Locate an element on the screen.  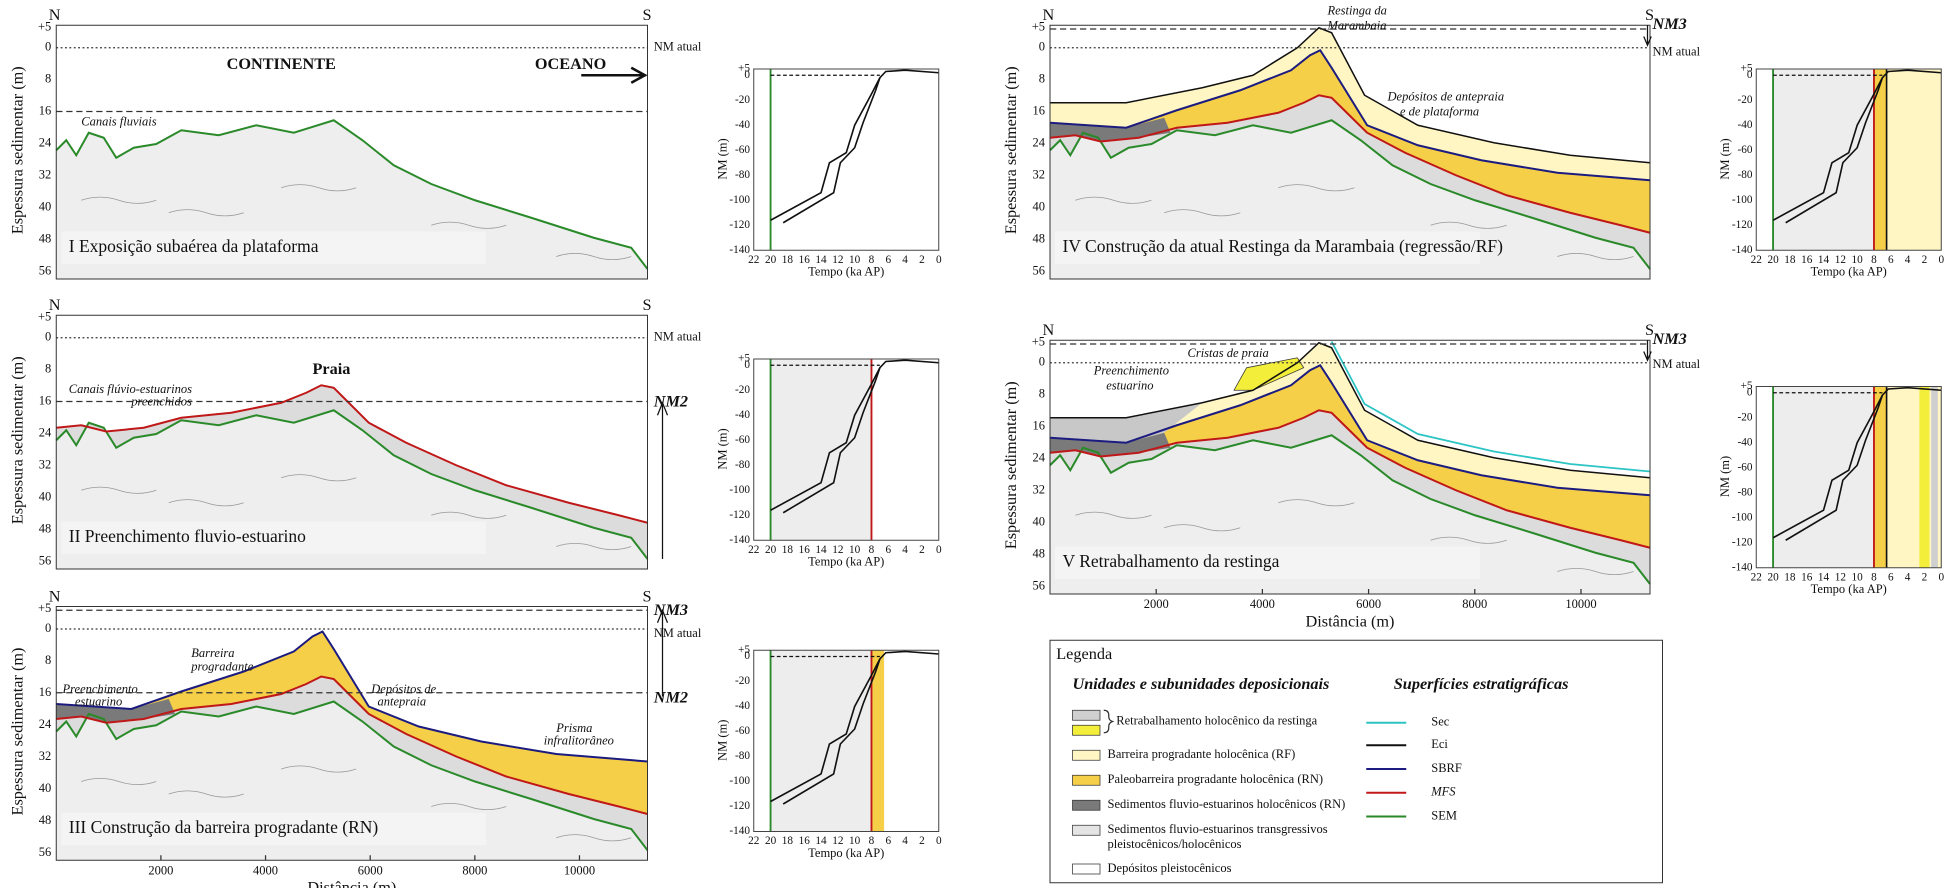
transgressive-fill is located at coordinates (352, 472).